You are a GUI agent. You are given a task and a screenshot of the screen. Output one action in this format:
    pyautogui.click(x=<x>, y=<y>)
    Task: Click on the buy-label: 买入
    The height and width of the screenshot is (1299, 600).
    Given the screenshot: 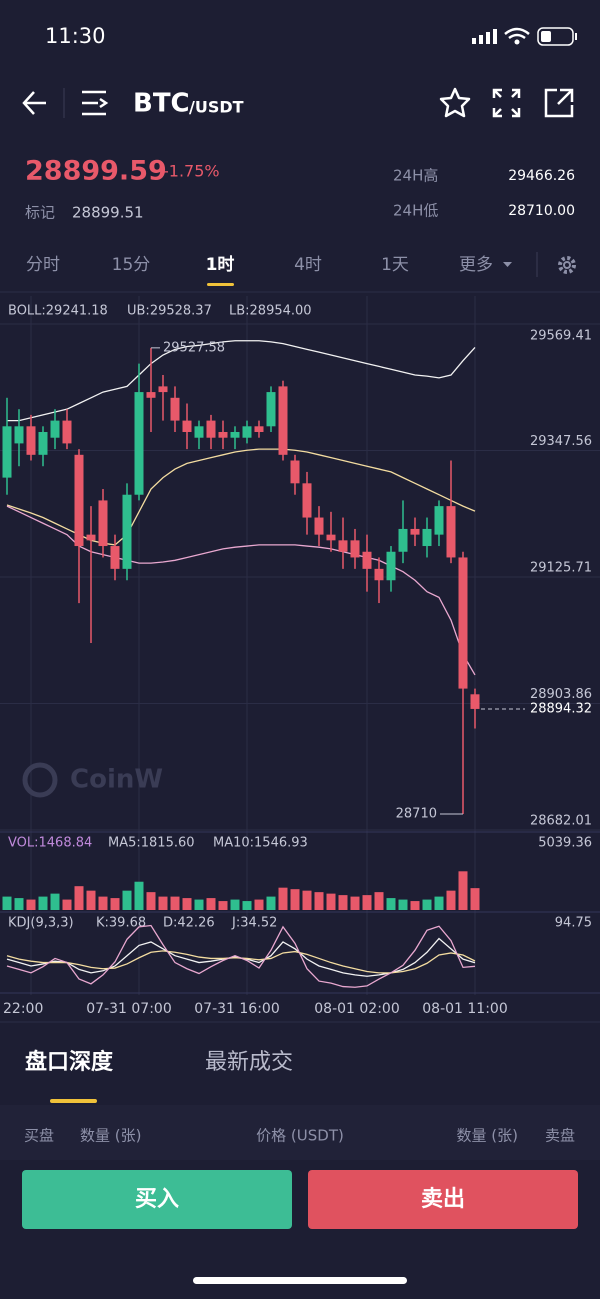 What is the action you would take?
    pyautogui.click(x=157, y=1199)
    